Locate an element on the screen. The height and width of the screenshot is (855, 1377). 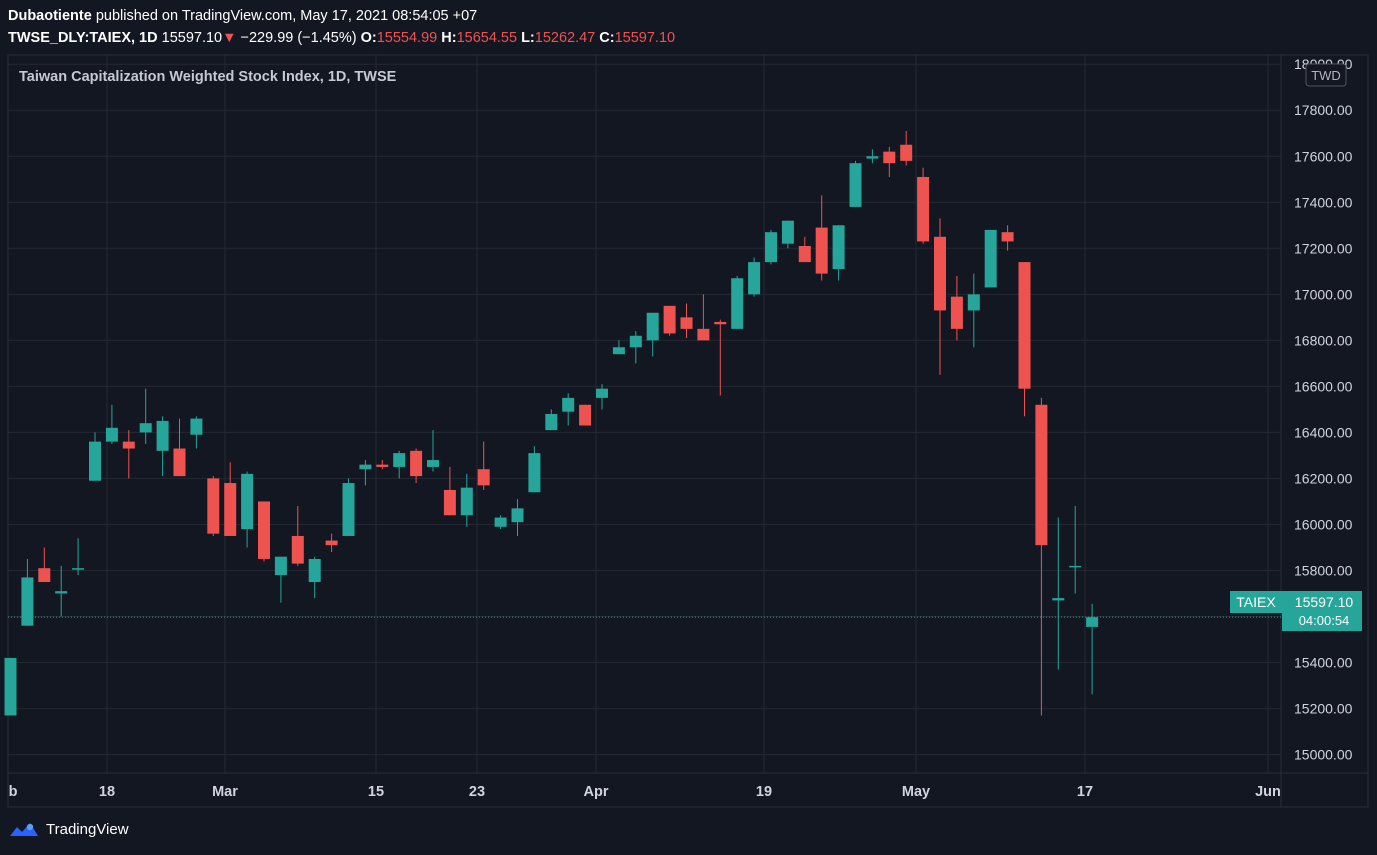
high-label: H: is located at coordinates (449, 38).